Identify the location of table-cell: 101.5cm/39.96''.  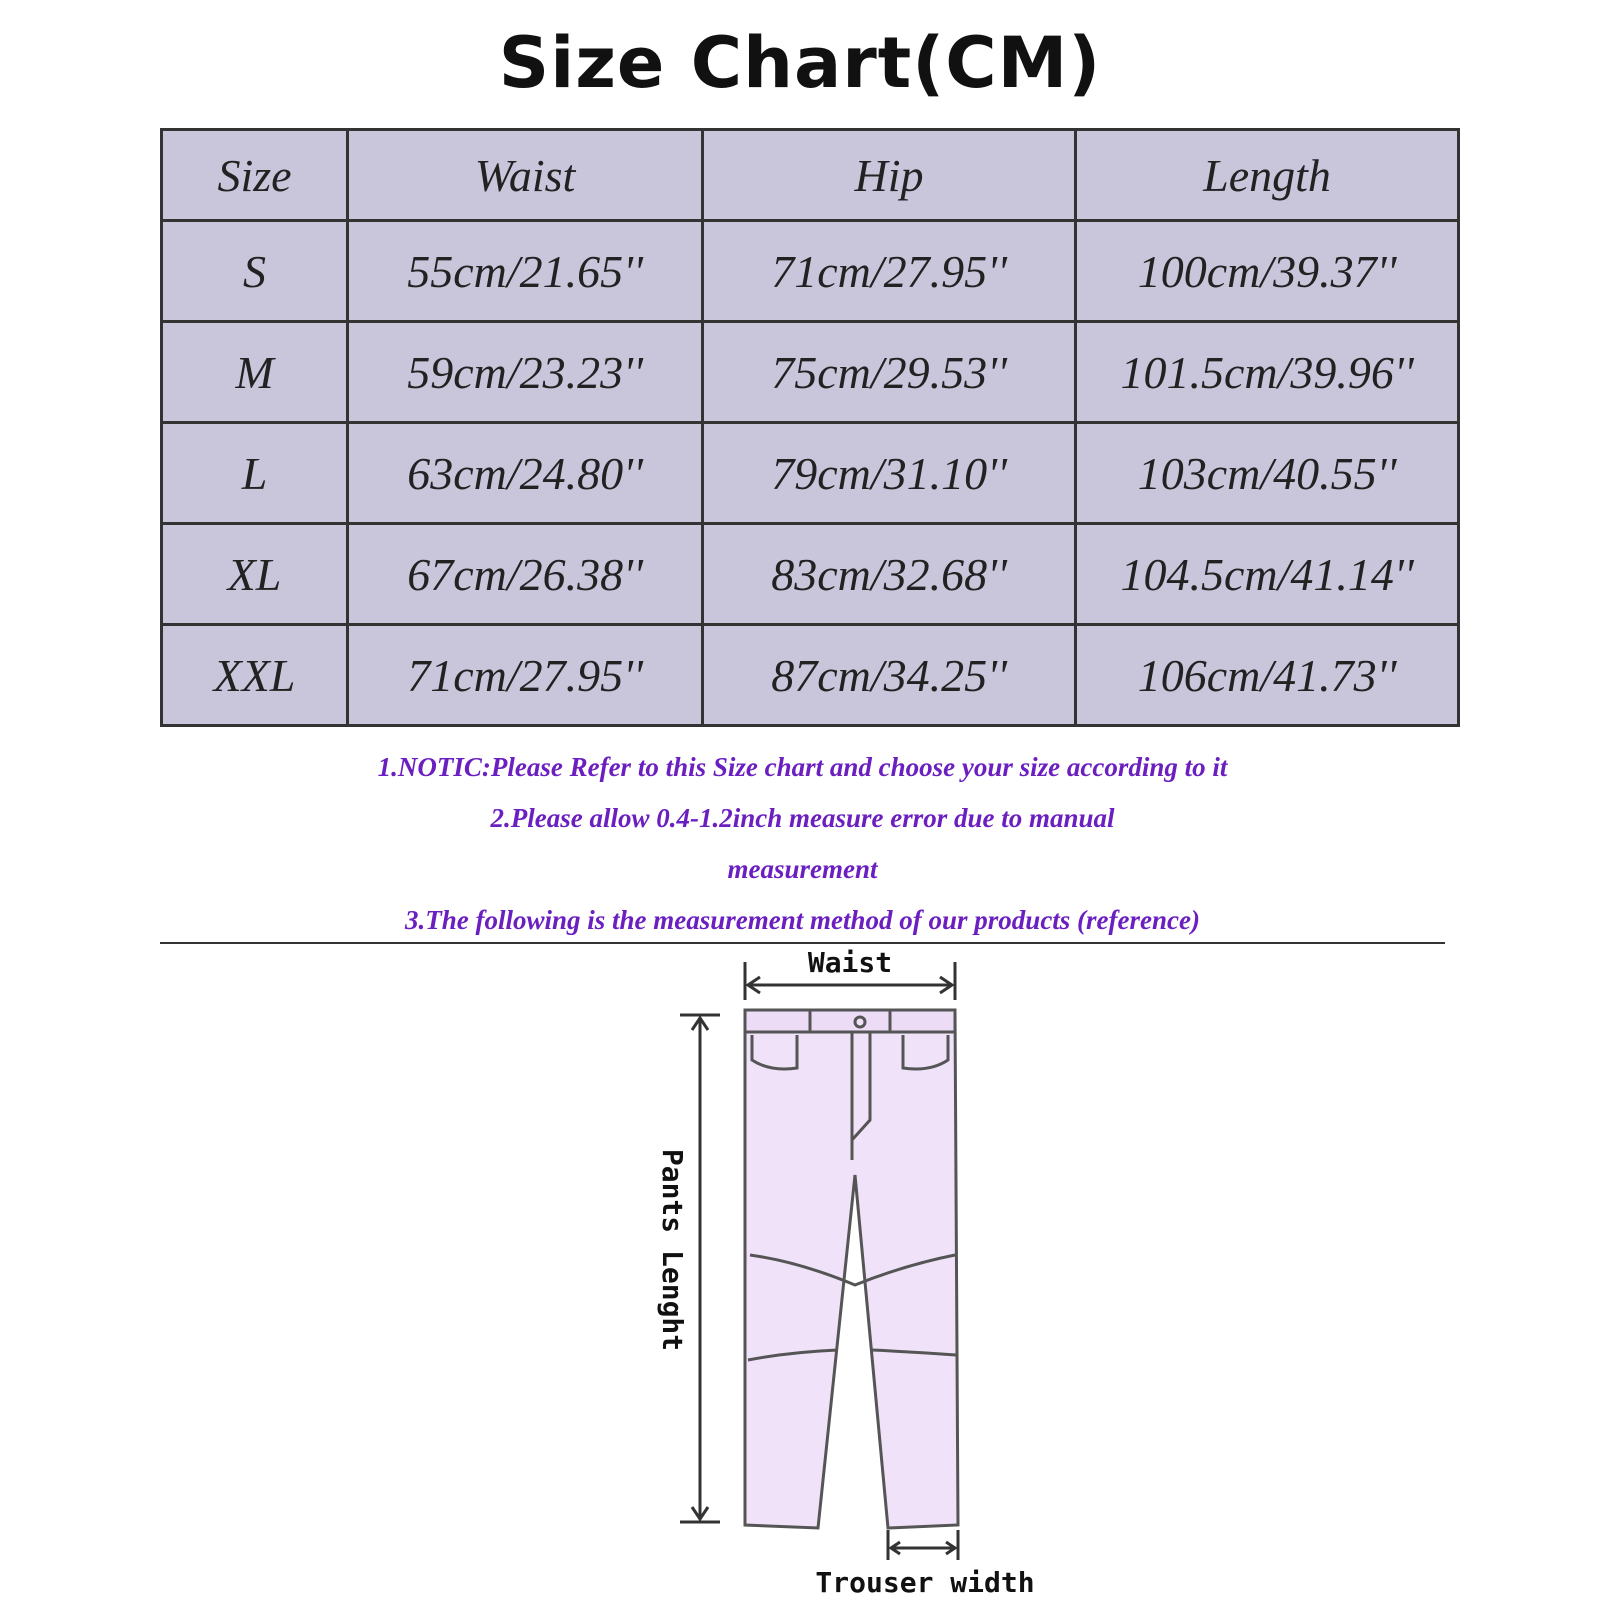
(1267, 372).